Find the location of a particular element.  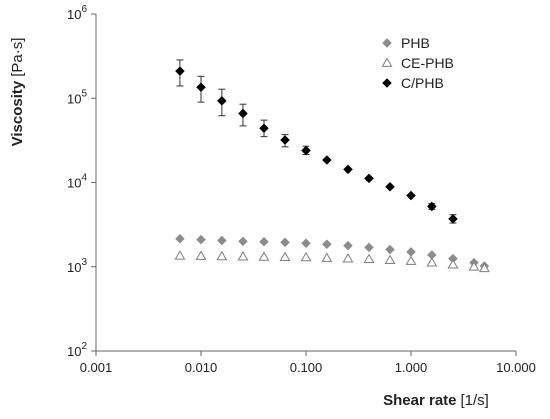

y-axis-label-unit: [Pa·s] is located at coordinates (17, 57).